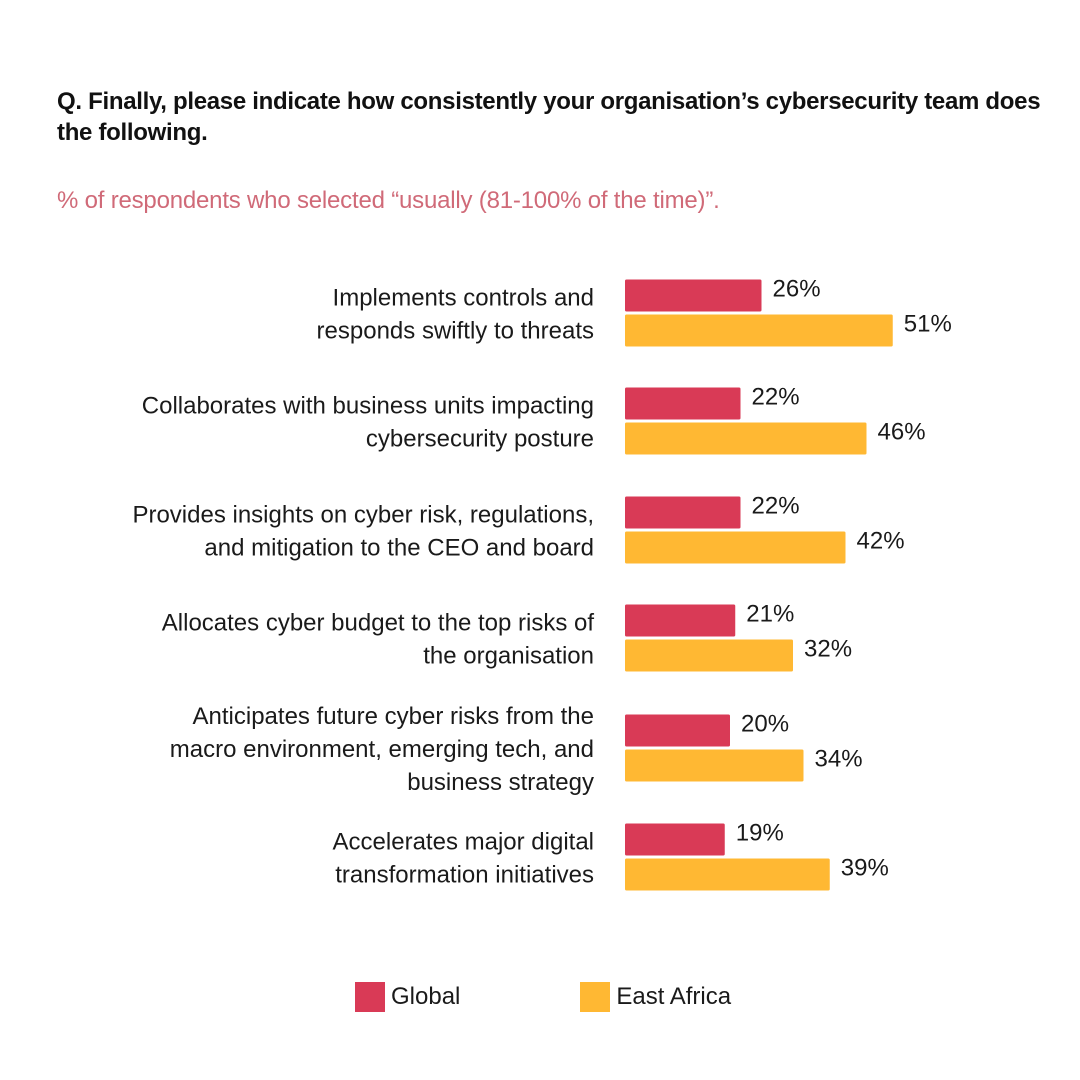  What do you see at coordinates (839, 759) in the screenshot?
I see `value-label-east-africa-4: 34%` at bounding box center [839, 759].